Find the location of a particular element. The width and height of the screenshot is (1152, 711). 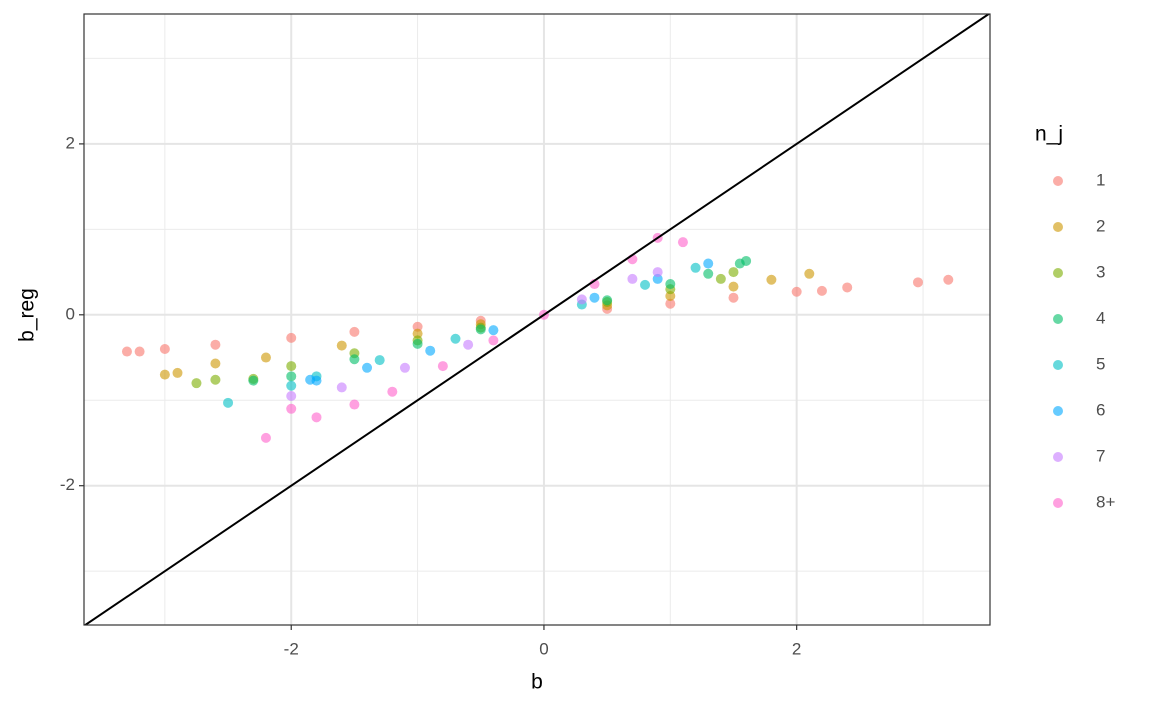

legend-label: 2 is located at coordinates (1100, 225).